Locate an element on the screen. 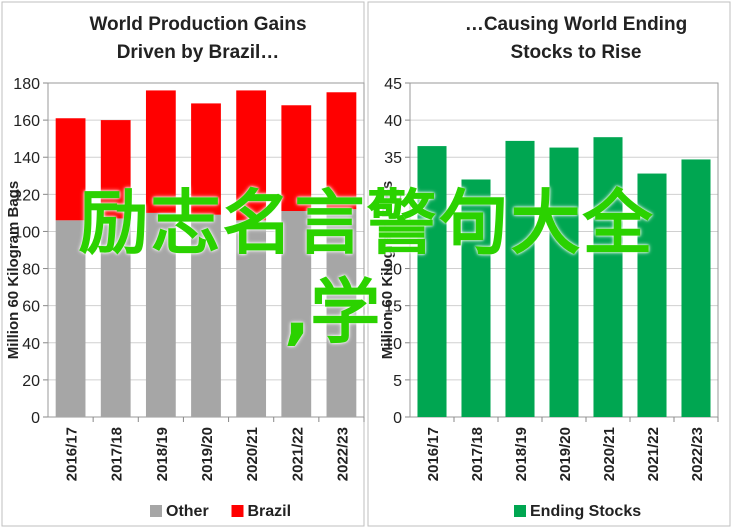 The height and width of the screenshot is (530, 733). y-tick-label: 5 is located at coordinates (397, 381).